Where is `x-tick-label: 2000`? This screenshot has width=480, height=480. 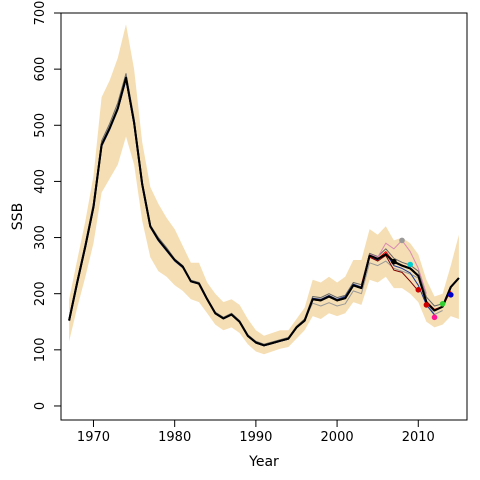
x-tick-label: 2000 is located at coordinates (337, 437).